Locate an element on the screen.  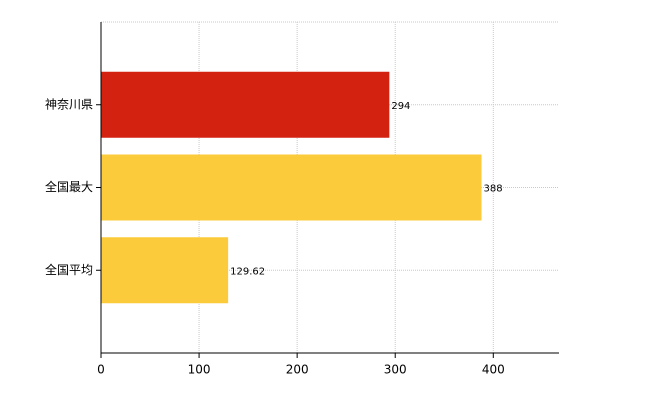
x-tick-label: 400 is located at coordinates (493, 370).